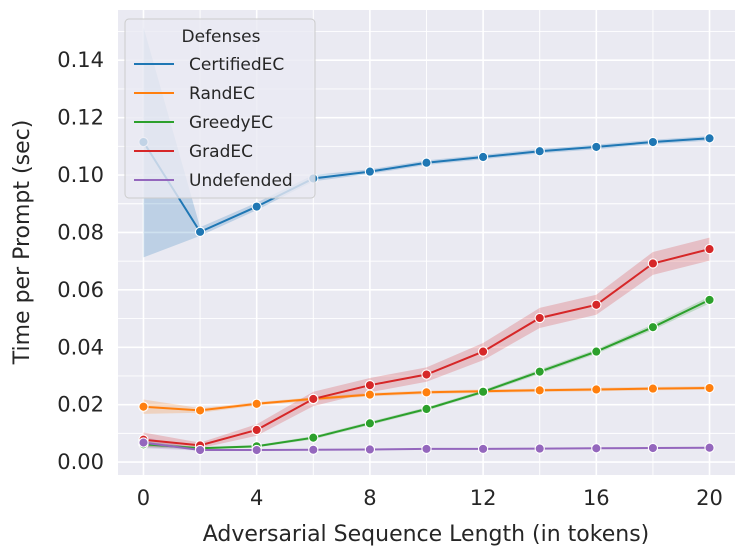 This screenshot has height=557, width=746. I want to click on y-tick-label: 0.14, so click(80, 60).